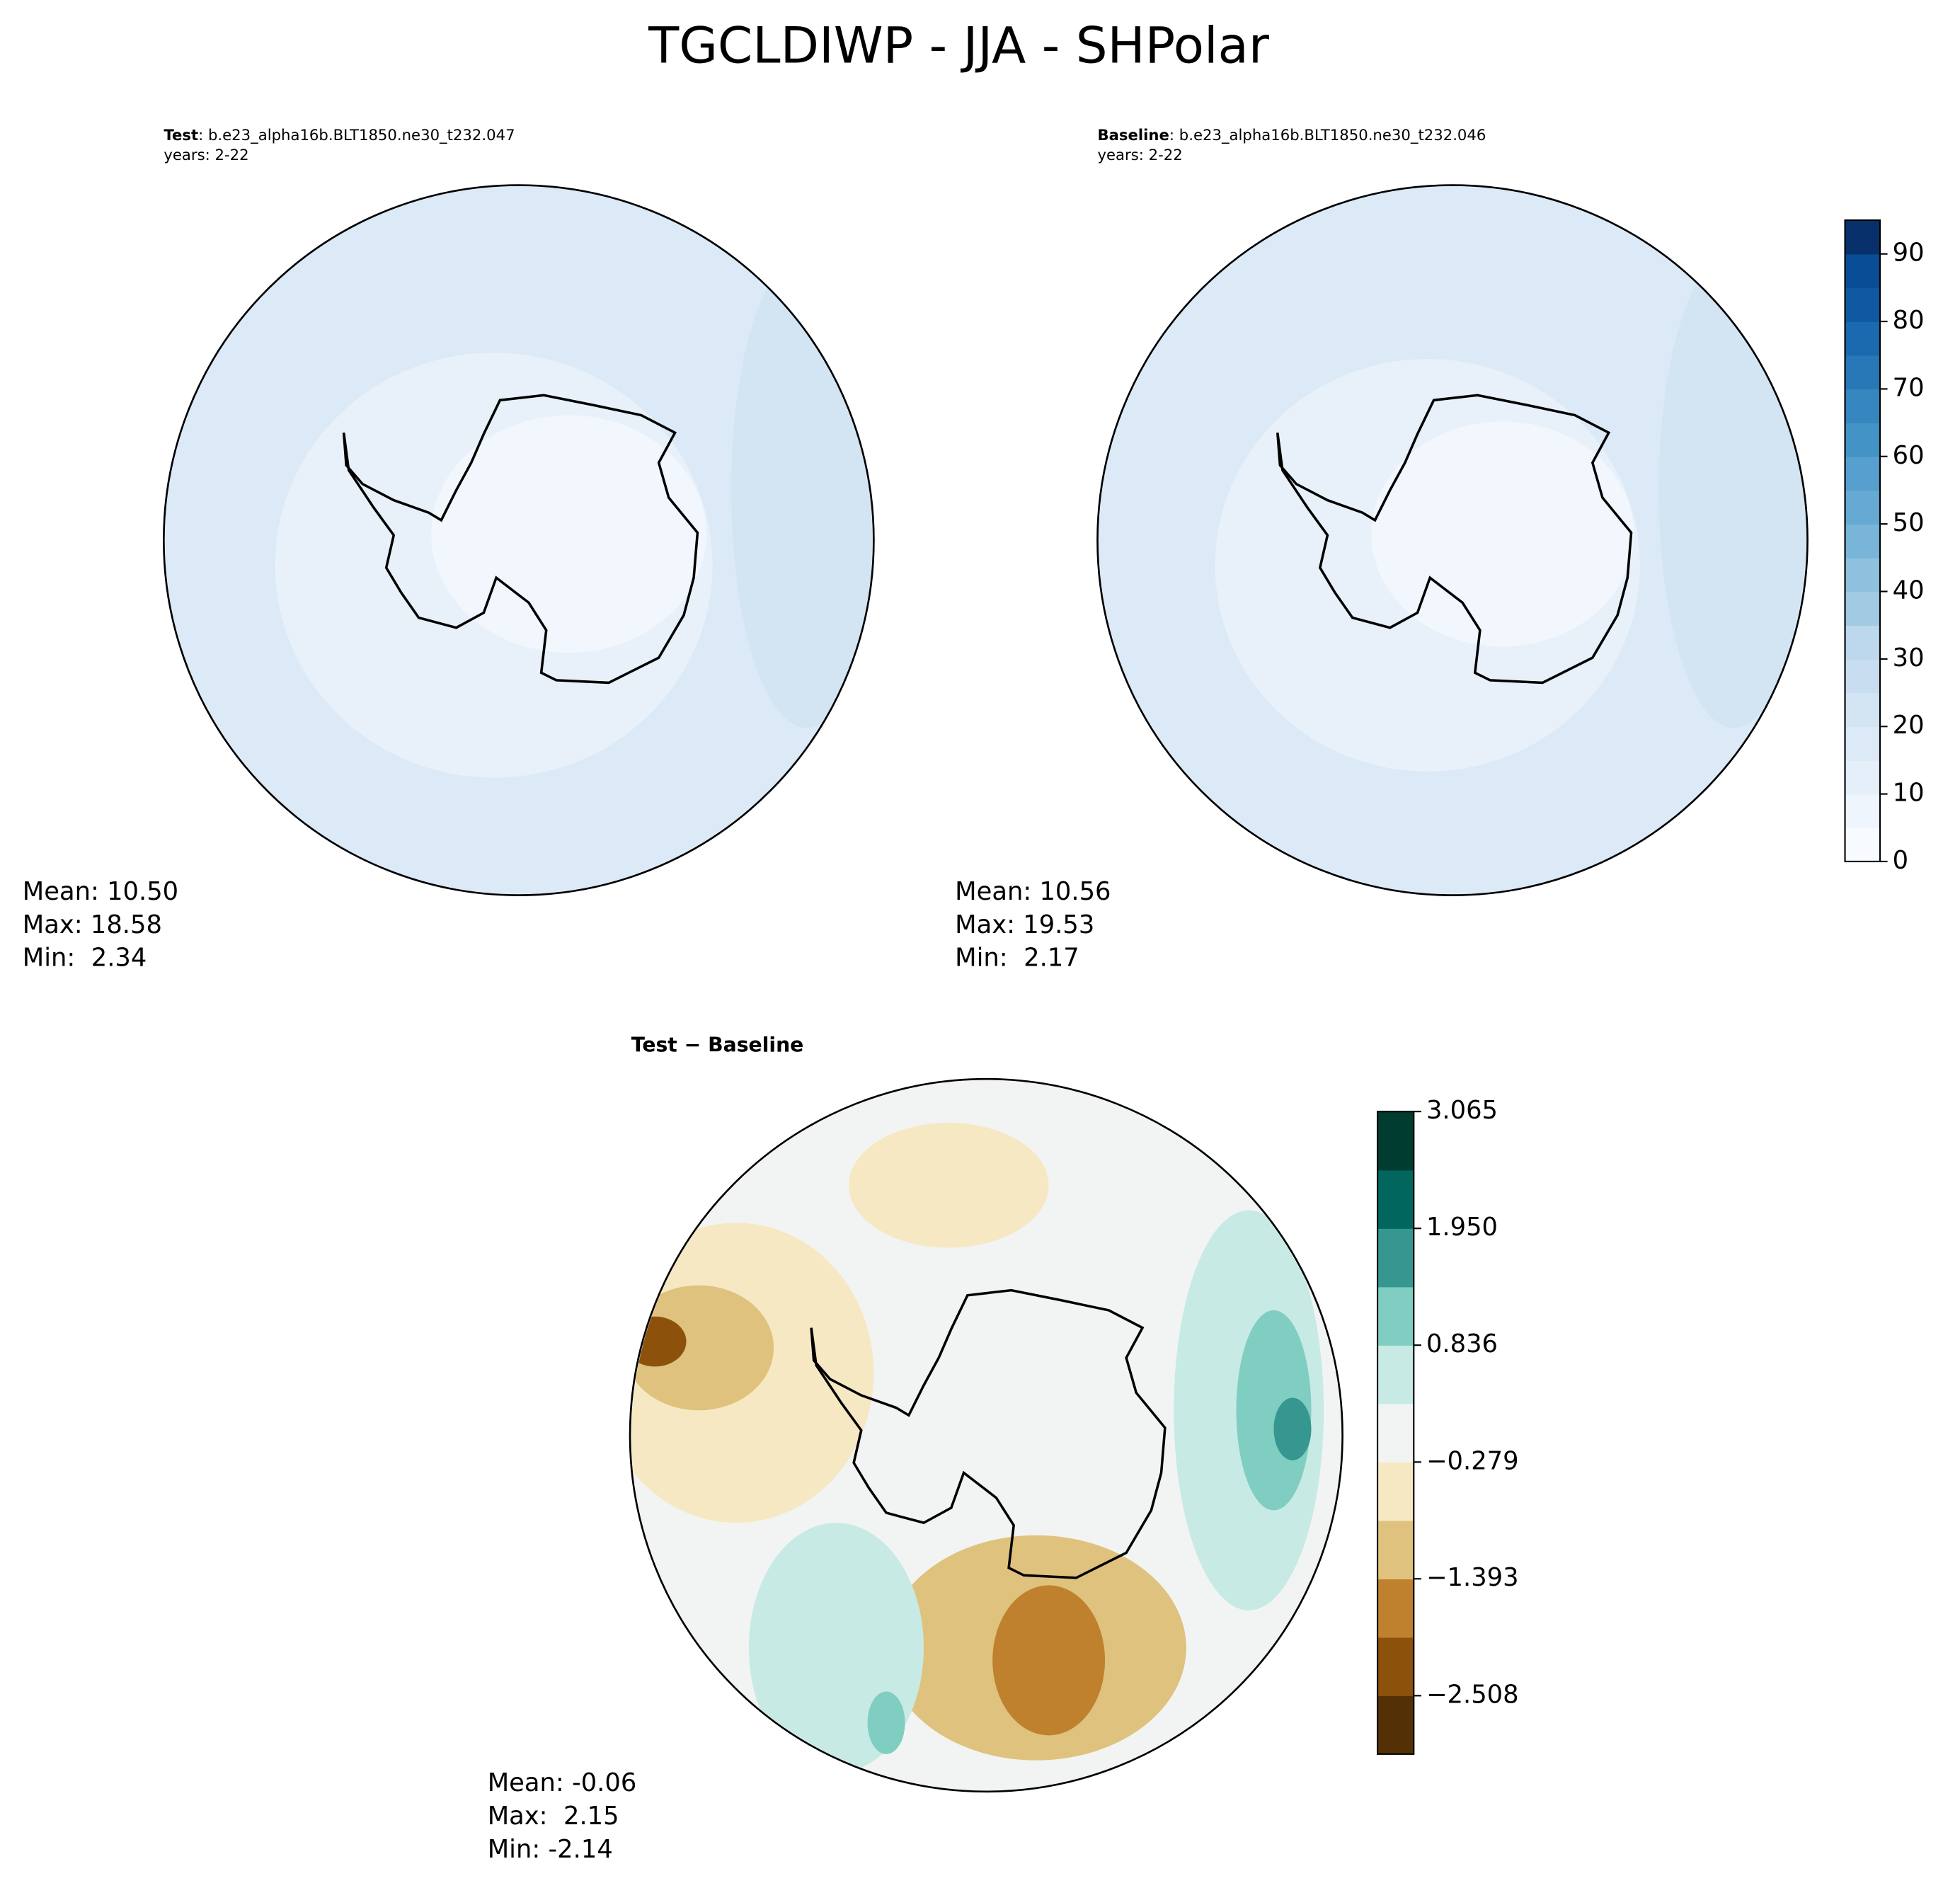 The height and width of the screenshot is (1888, 1960). What do you see at coordinates (1017, 958) in the screenshot?
I see `stat: Min: 2.17` at bounding box center [1017, 958].